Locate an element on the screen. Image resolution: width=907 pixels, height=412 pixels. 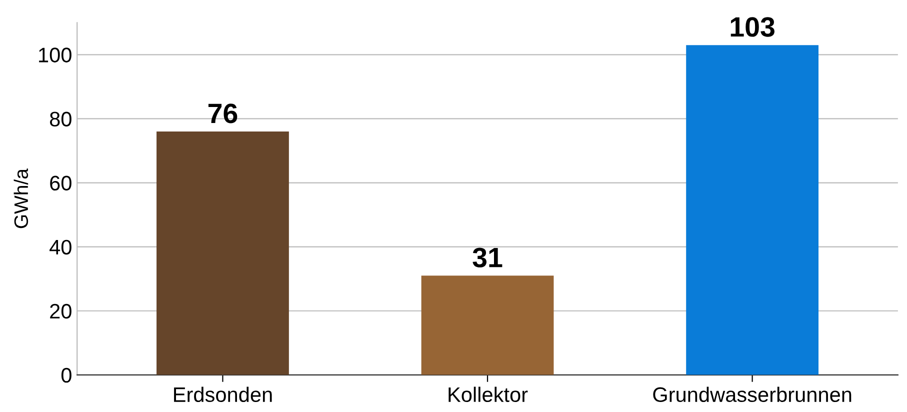
y-tick-label: 80 is located at coordinates (61, 119).